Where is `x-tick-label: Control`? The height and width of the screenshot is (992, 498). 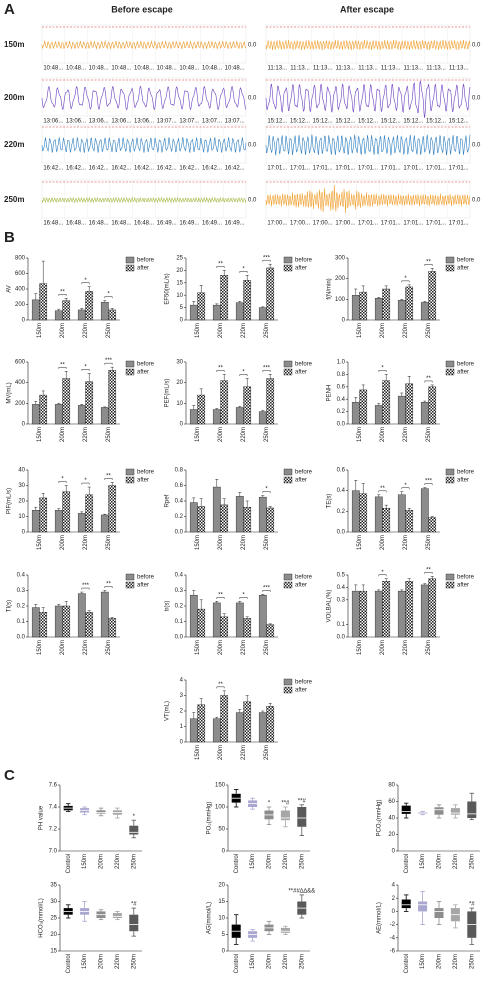
x-tick-label: Control is located at coordinates (237, 963).